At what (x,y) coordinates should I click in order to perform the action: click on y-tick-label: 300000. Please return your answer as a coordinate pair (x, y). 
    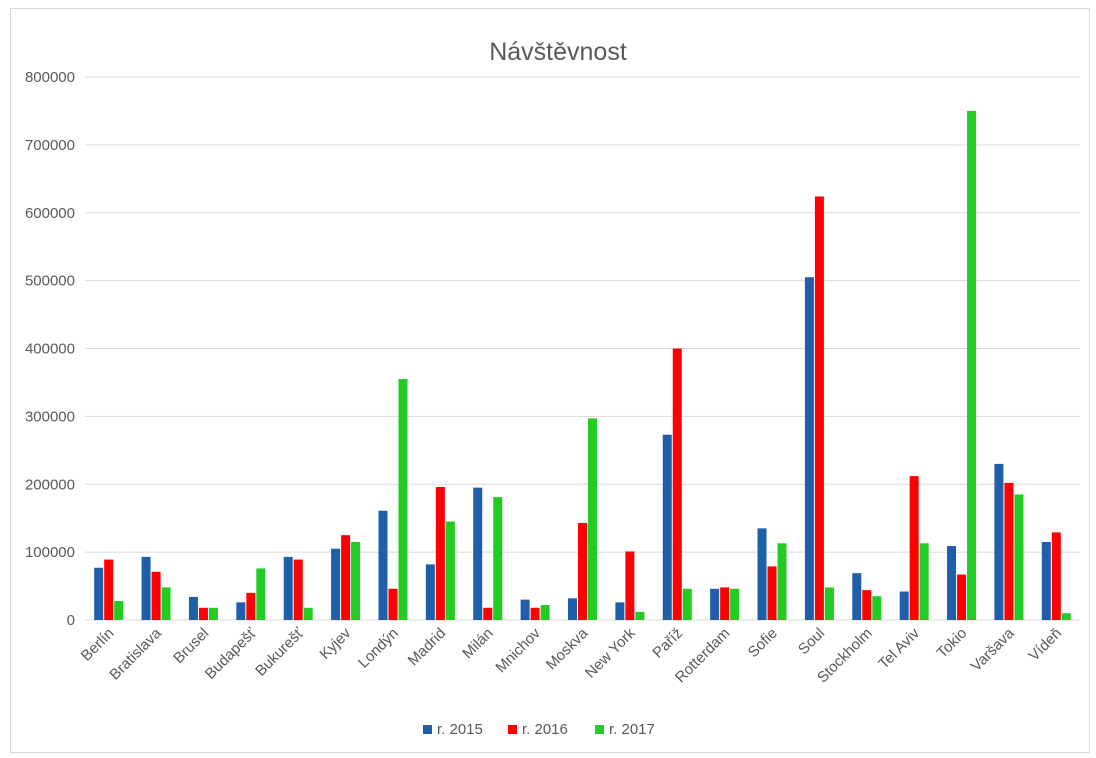
    Looking at the image, I should click on (50, 416).